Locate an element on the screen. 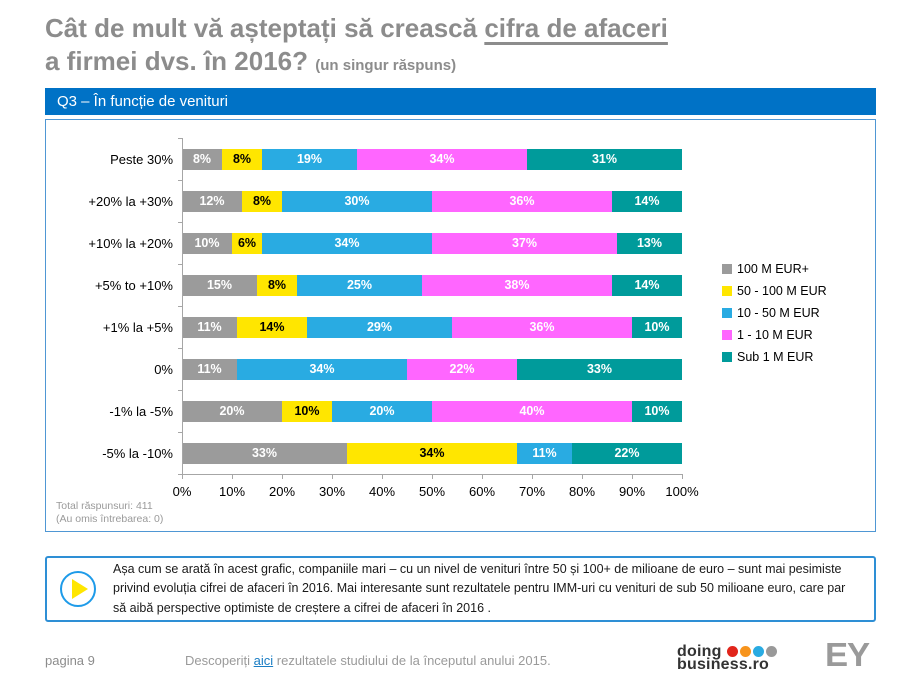  bar-track: 12% 8% 30% 36% 14% is located at coordinates (432, 201).